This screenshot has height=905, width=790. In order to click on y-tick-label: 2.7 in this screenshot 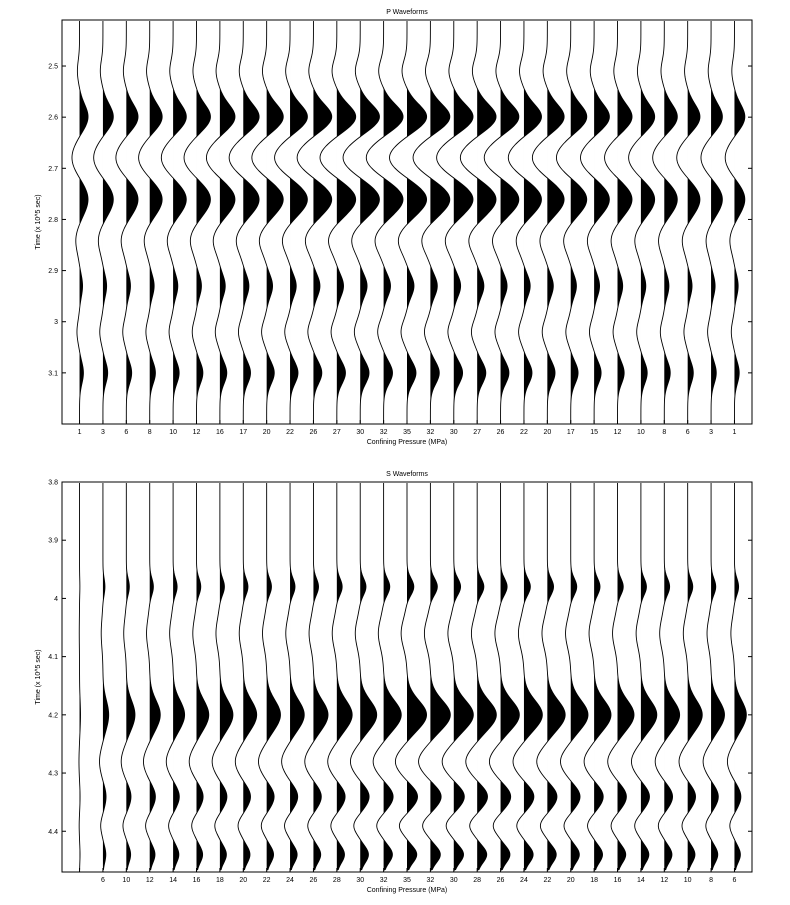, I will do `click(53, 169)`.